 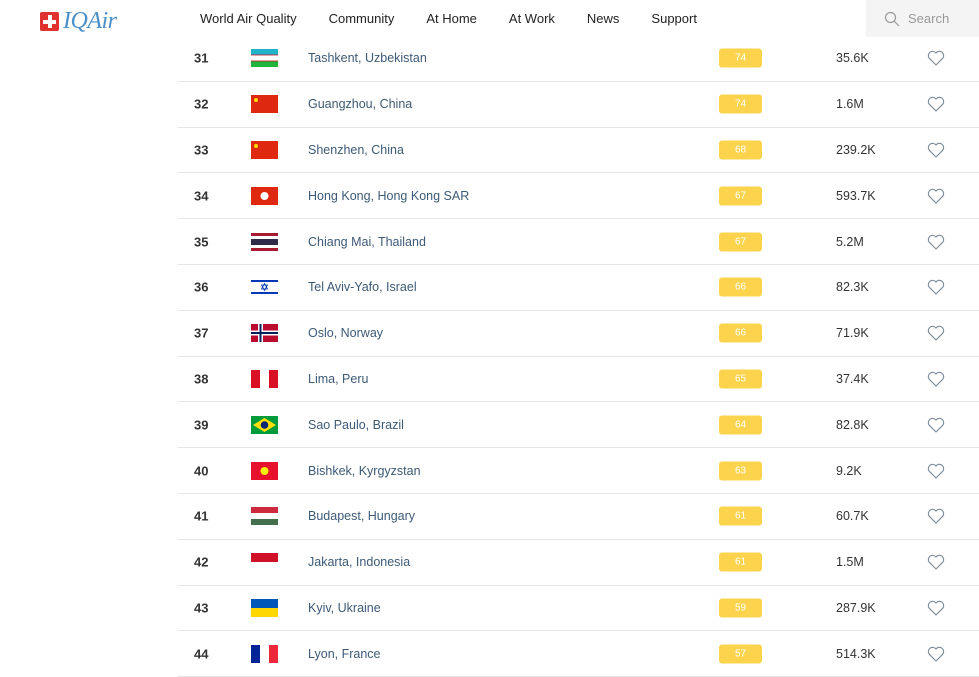 What do you see at coordinates (344, 653) in the screenshot?
I see `city-link: Lyon, France` at bounding box center [344, 653].